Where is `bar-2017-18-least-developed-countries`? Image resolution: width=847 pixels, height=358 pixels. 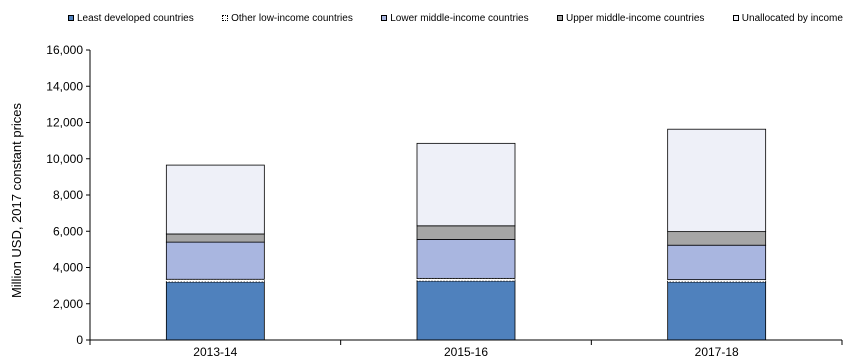
bar-2017-18-least-developed-countries is located at coordinates (717, 311).